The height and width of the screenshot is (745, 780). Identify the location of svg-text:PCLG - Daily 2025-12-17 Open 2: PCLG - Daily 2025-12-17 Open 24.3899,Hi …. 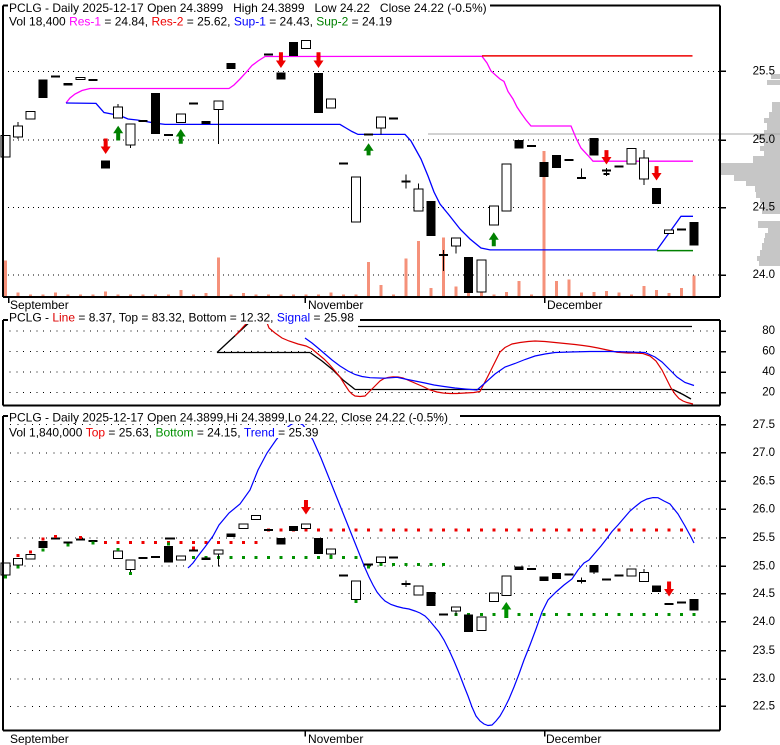
(228, 418).